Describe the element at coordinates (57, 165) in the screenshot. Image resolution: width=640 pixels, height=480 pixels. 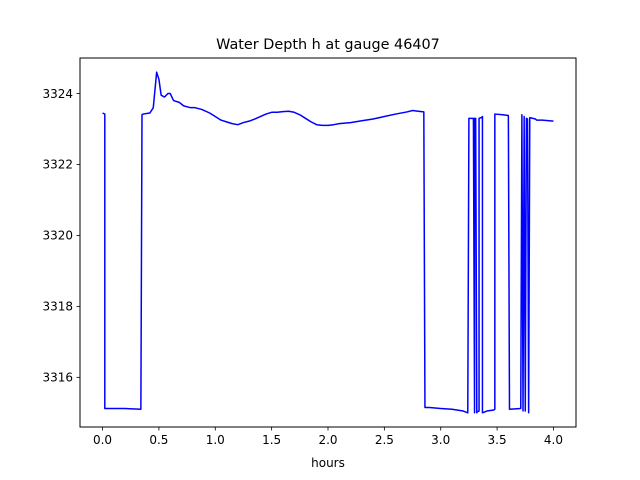
I see `y-tick-label: 3322` at that location.